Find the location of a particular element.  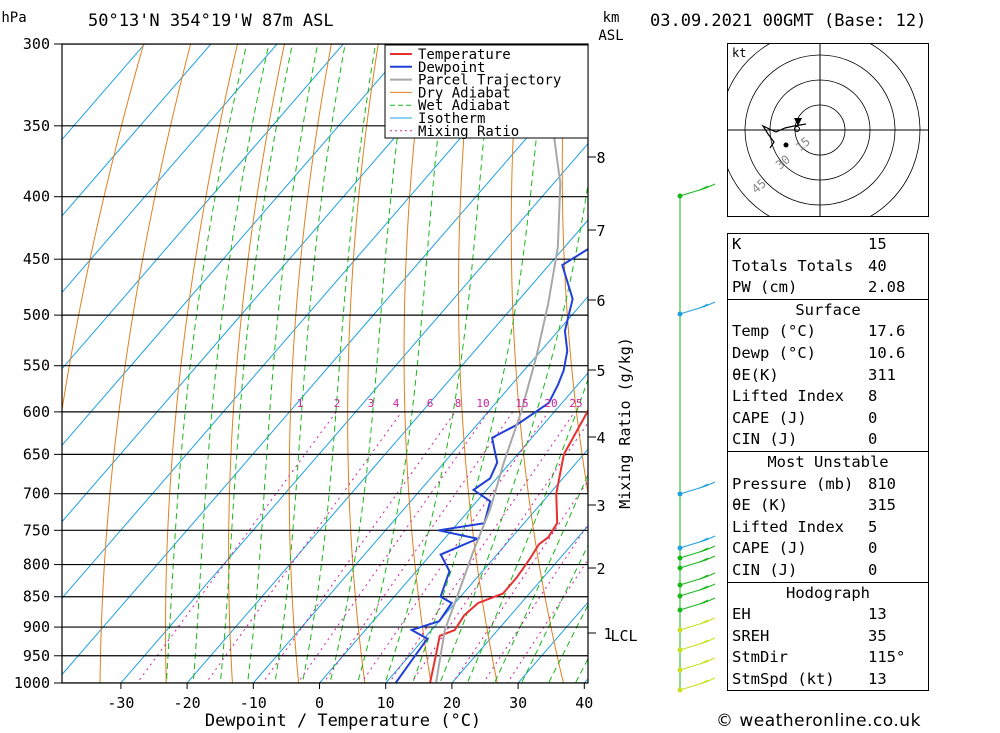

table-row: Lifted Index 8 is located at coordinates (828, 397).